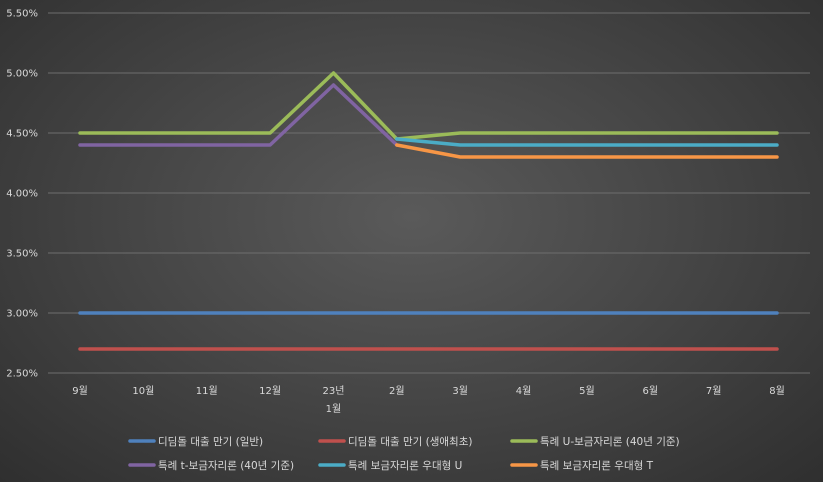 This screenshot has width=823, height=482. What do you see at coordinates (22, 314) in the screenshot?
I see `y-tick-label: 3.00%` at bounding box center [22, 314].